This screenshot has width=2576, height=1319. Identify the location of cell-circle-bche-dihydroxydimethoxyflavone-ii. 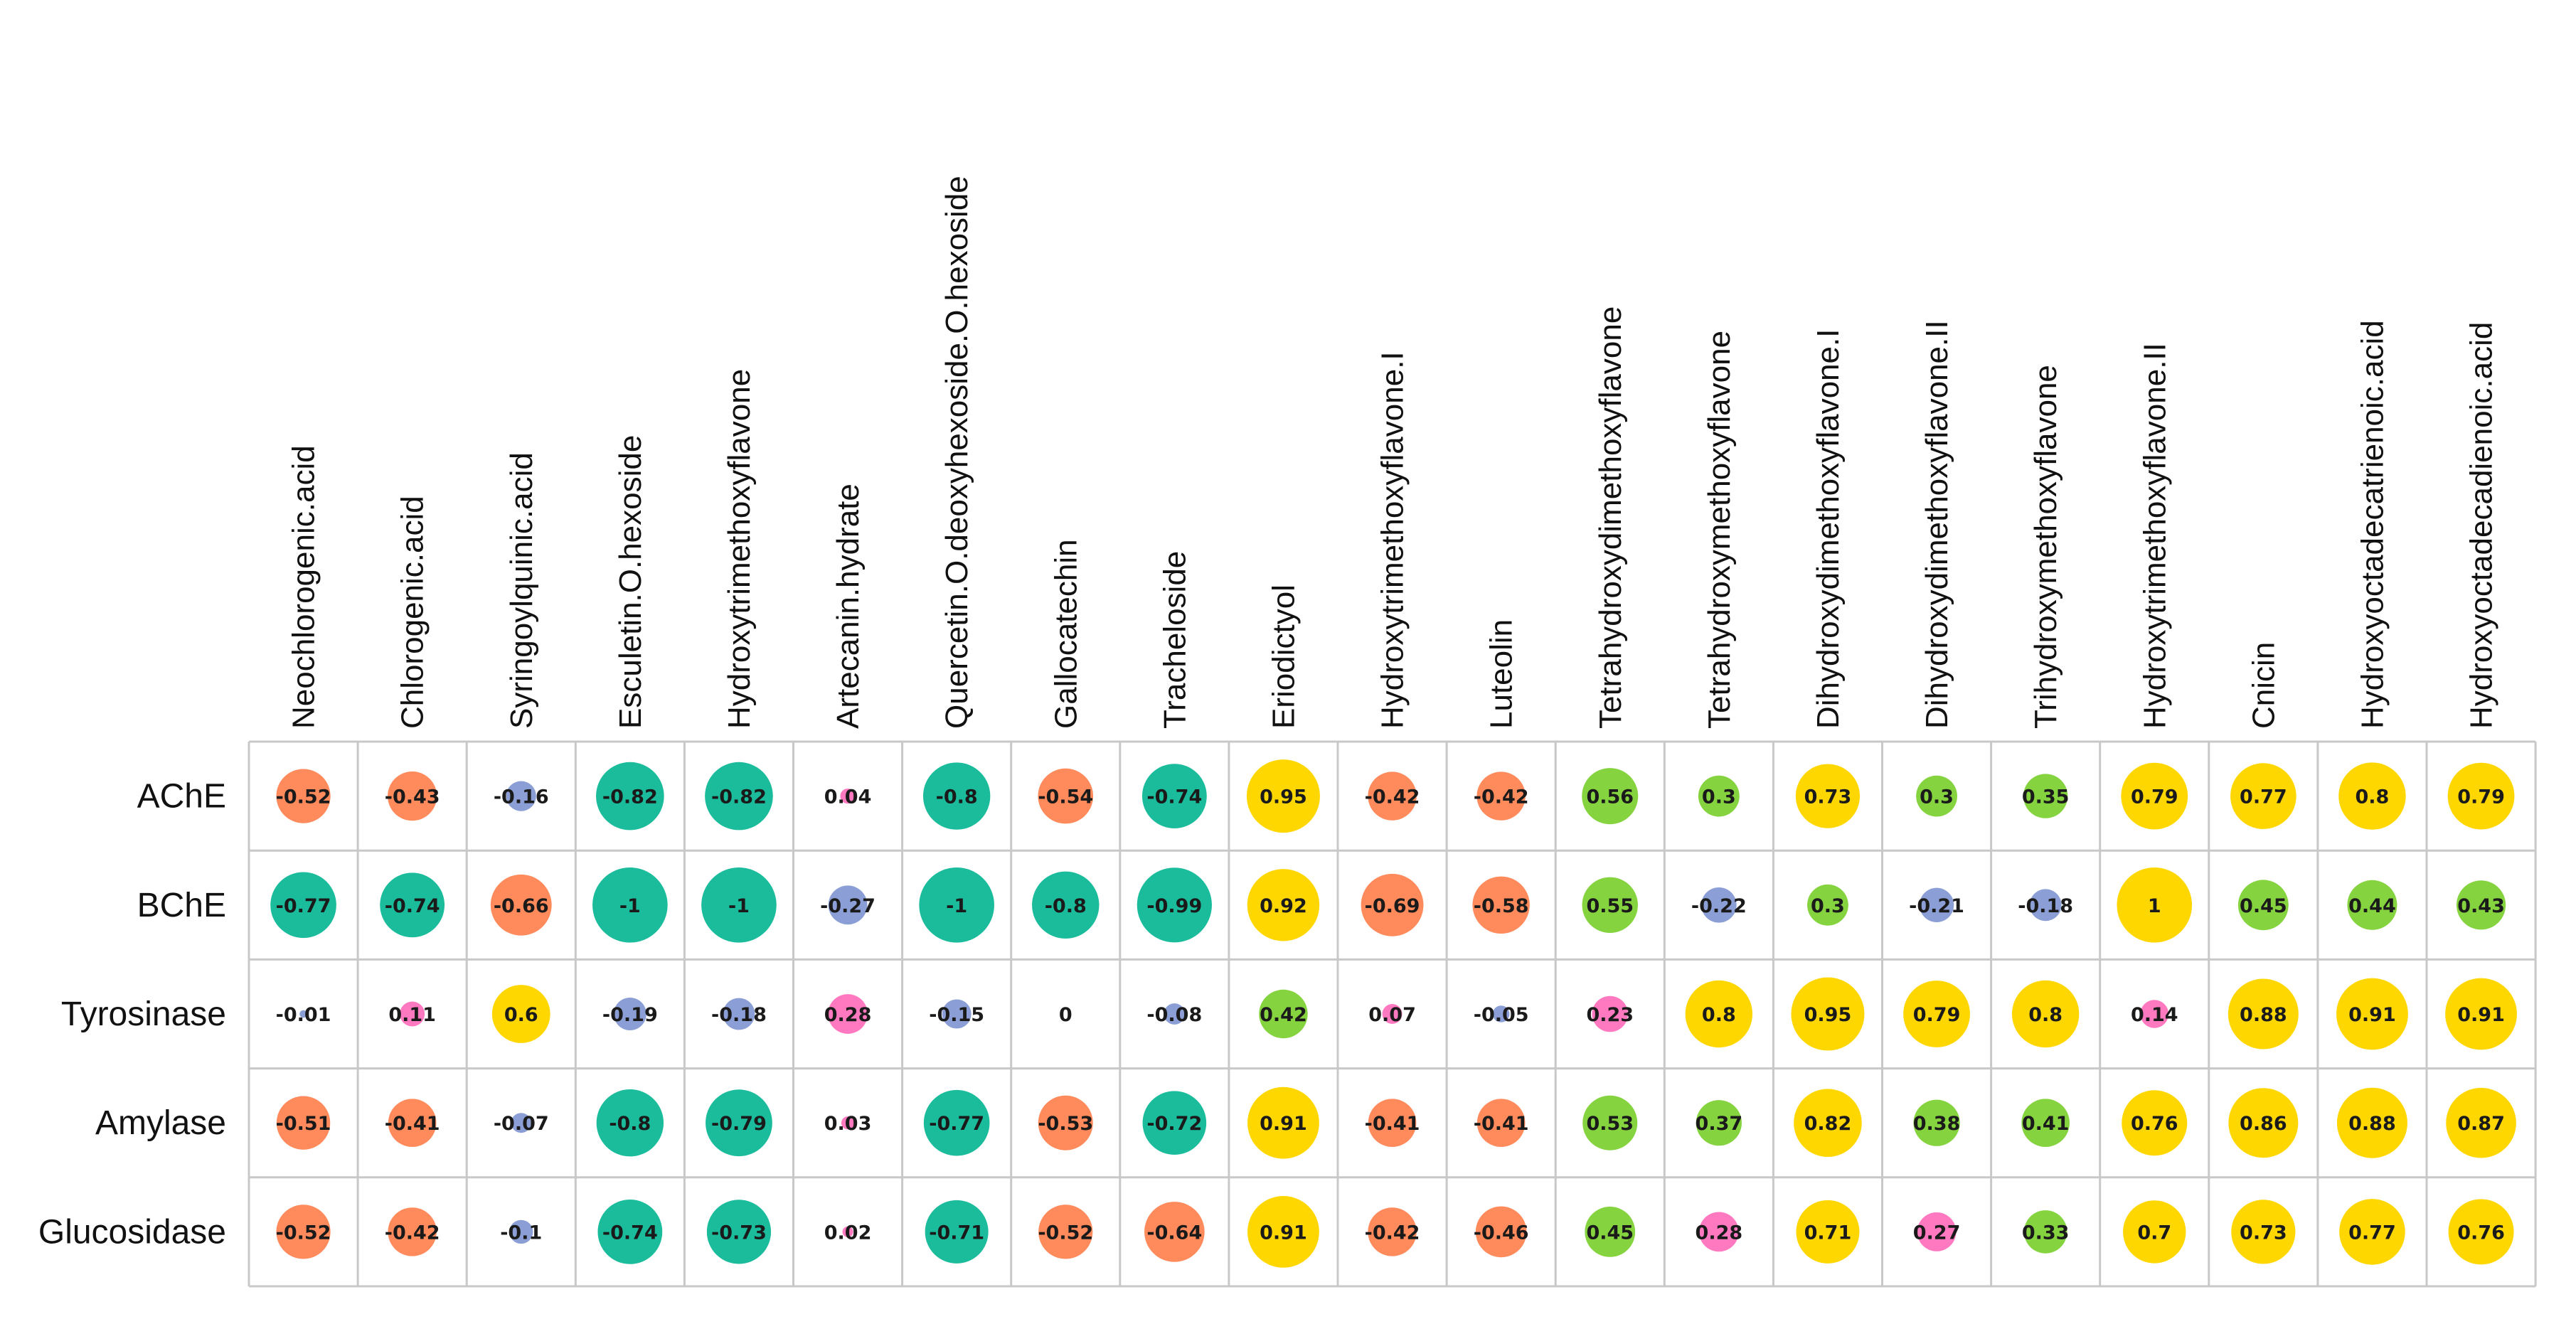
(1936, 905).